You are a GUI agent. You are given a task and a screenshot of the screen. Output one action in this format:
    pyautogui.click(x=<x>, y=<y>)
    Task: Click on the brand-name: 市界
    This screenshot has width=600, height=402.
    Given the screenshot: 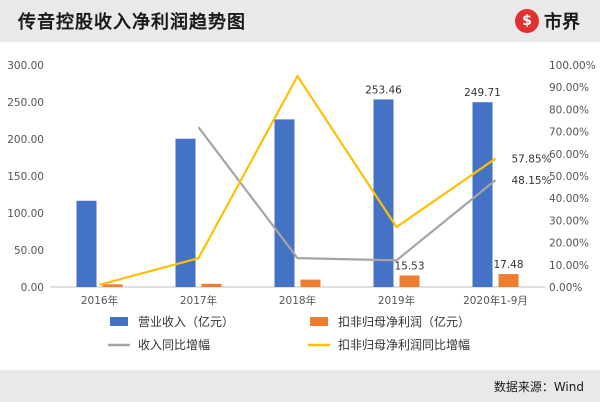 What is the action you would take?
    pyautogui.click(x=562, y=22)
    